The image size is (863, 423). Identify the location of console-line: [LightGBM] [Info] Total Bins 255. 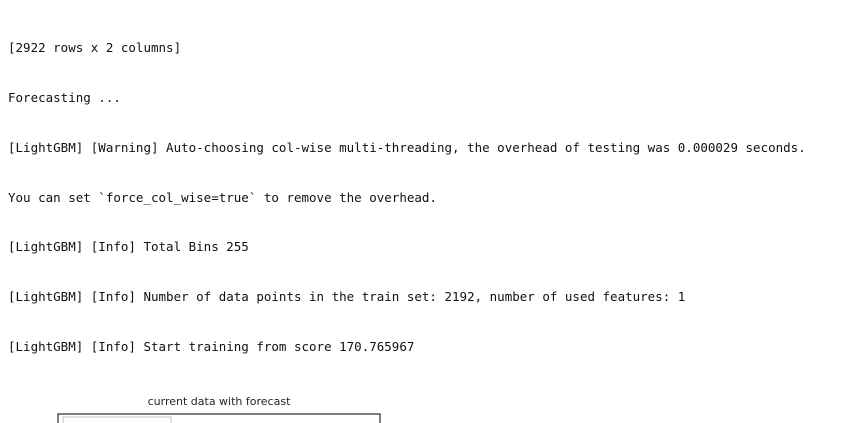
(128, 247).